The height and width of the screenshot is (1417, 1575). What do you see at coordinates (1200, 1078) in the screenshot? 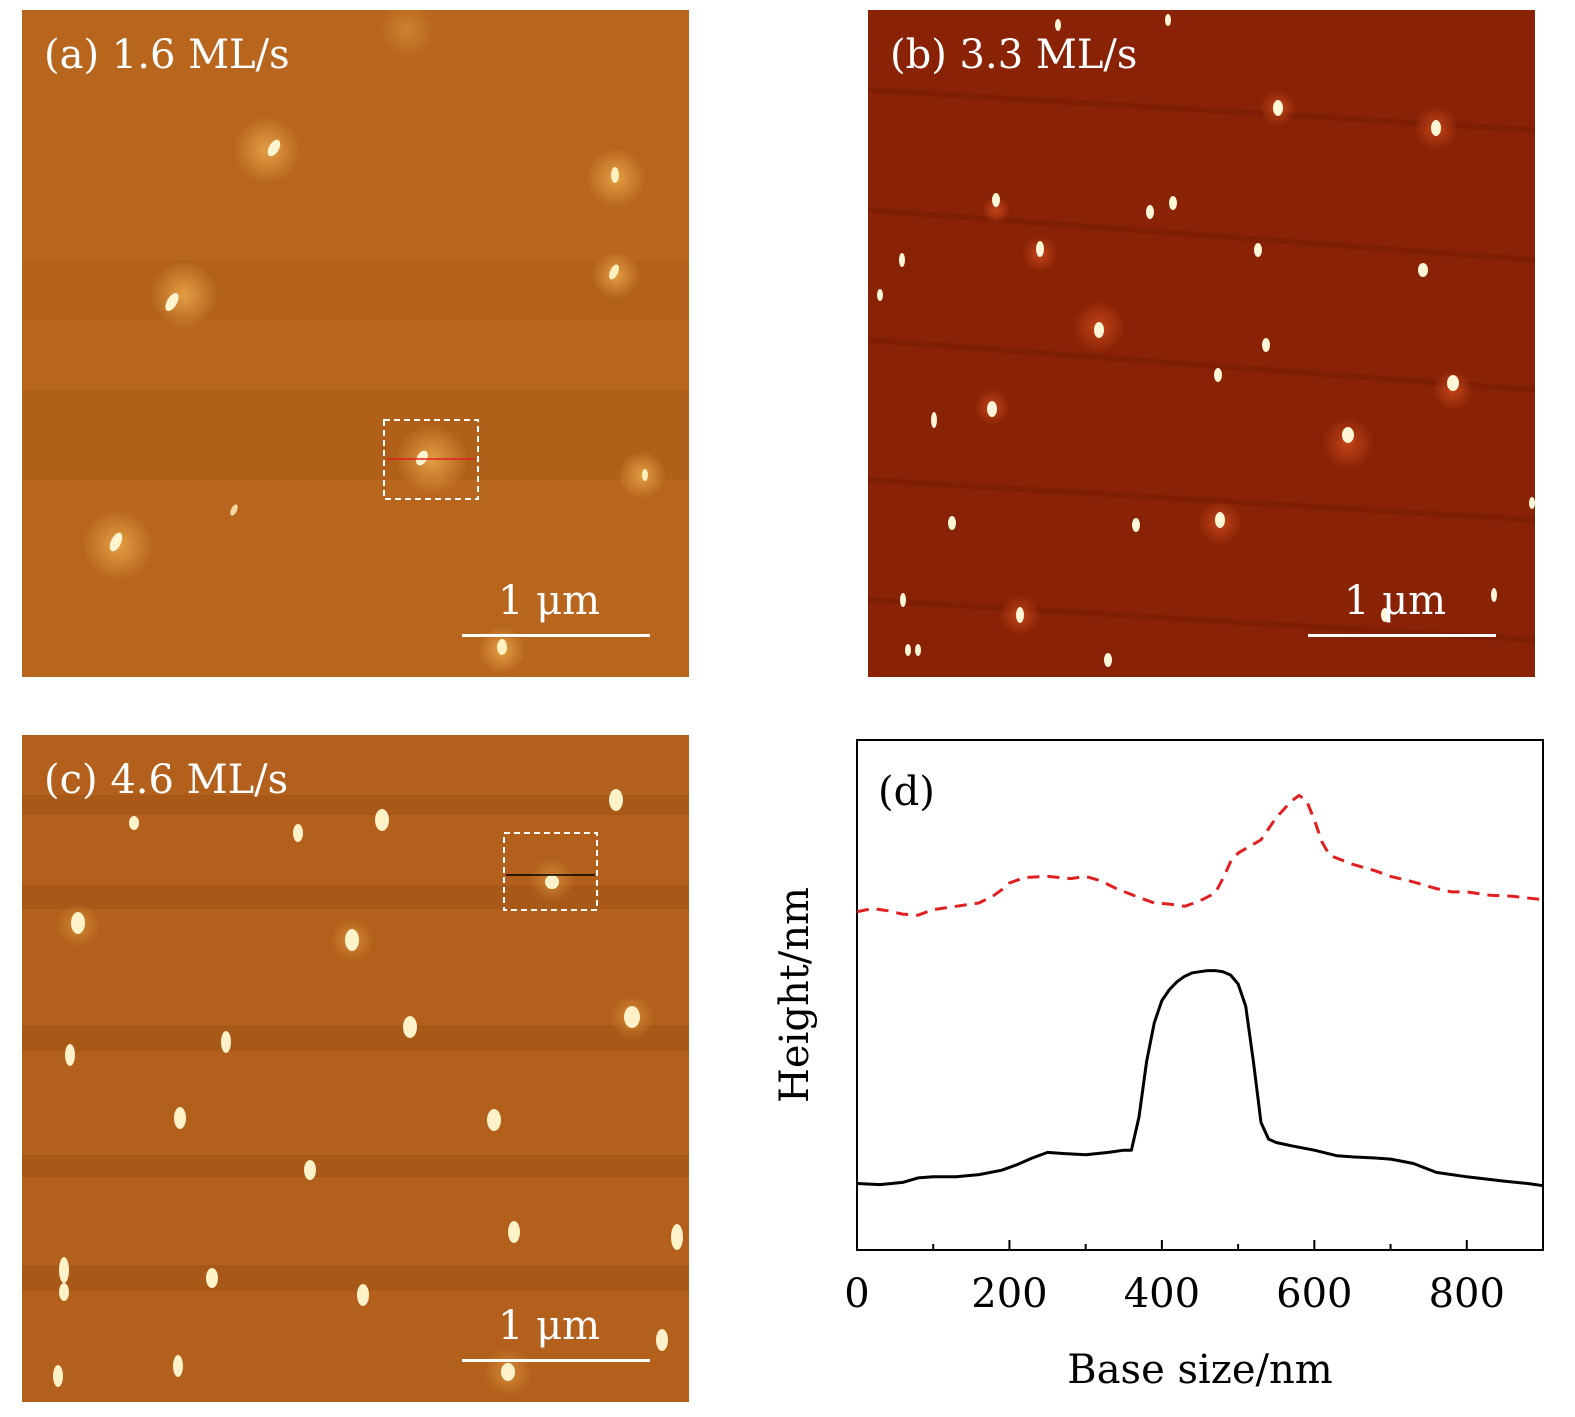
I see `series-line-solid` at bounding box center [1200, 1078].